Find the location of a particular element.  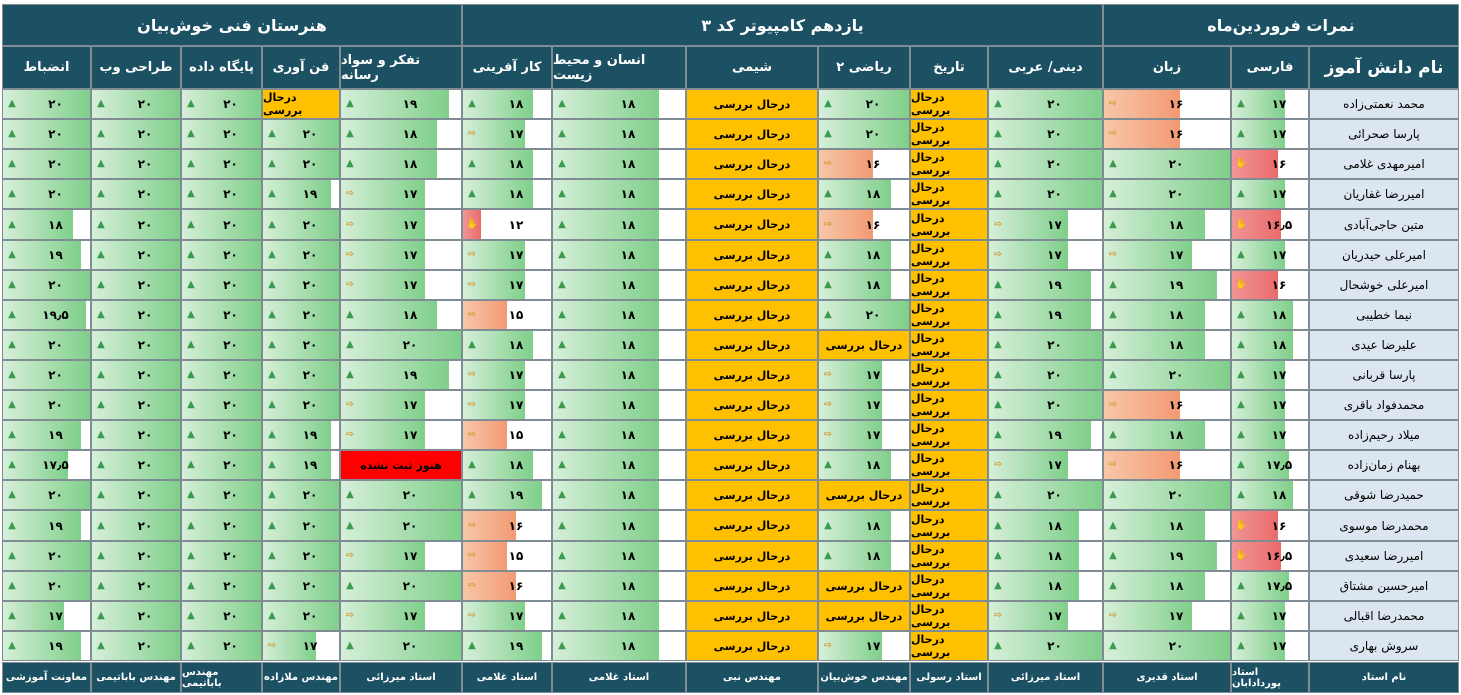

grade-value: ۱۷٫۵ is located at coordinates (1279, 586).